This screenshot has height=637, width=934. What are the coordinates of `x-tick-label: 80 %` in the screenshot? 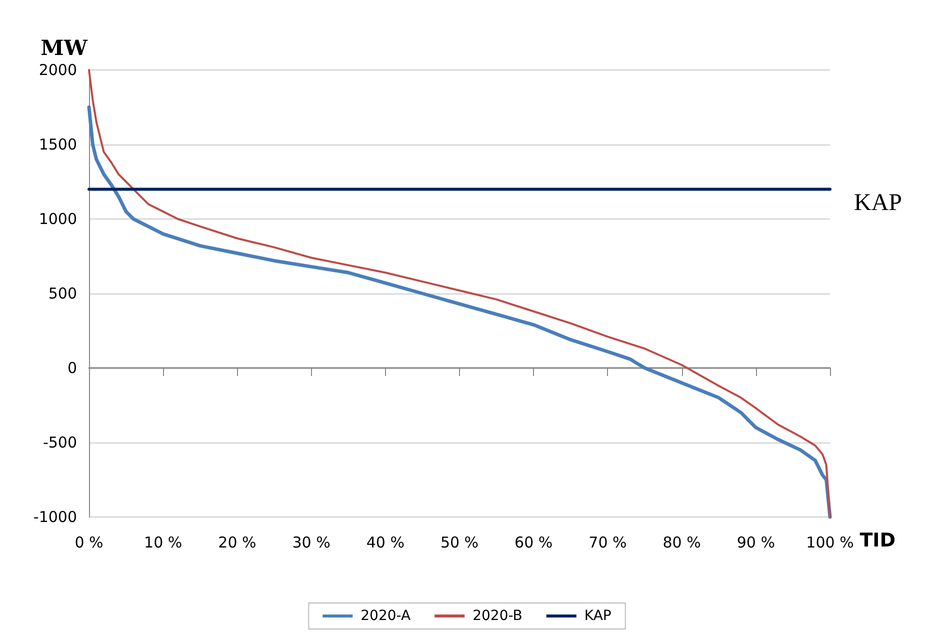 It's located at (681, 543).